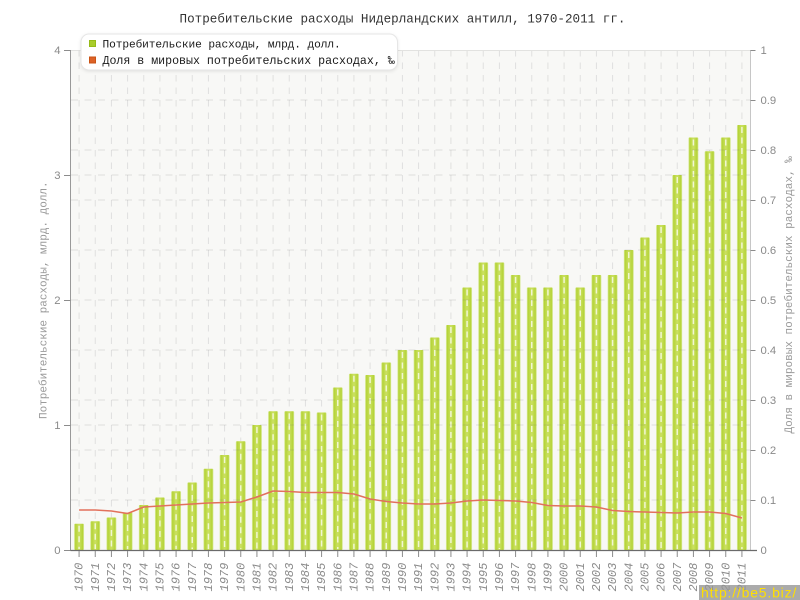 Image resolution: width=800 pixels, height=600 pixels. What do you see at coordinates (435, 577) in the screenshot?
I see `svg-text: 1992` at bounding box center [435, 577].